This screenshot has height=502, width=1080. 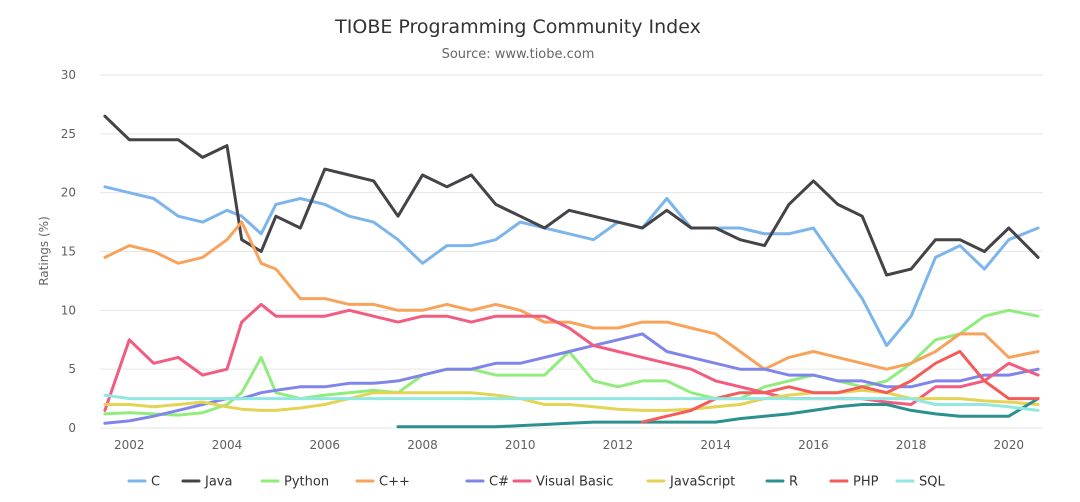 What do you see at coordinates (324, 445) in the screenshot?
I see `x-tick-label: 2006` at bounding box center [324, 445].